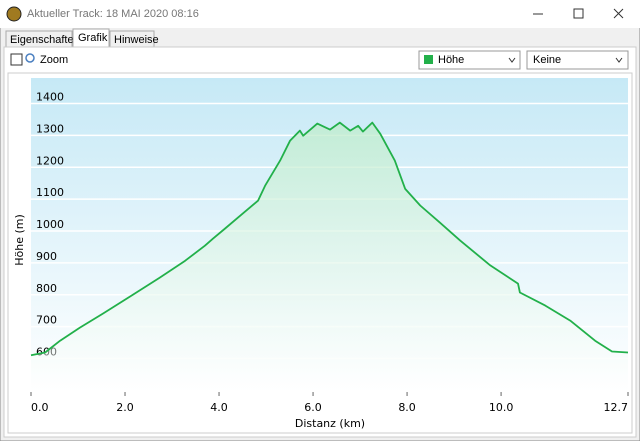  I want to click on zoom-checkbox, so click(16, 59).